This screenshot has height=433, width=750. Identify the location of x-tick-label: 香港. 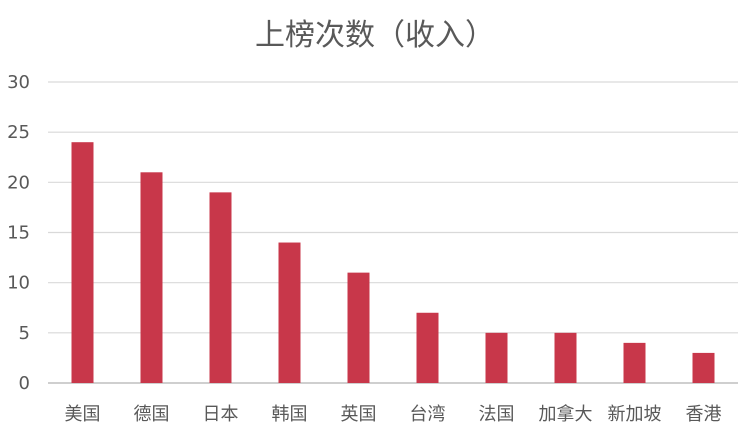
(704, 414).